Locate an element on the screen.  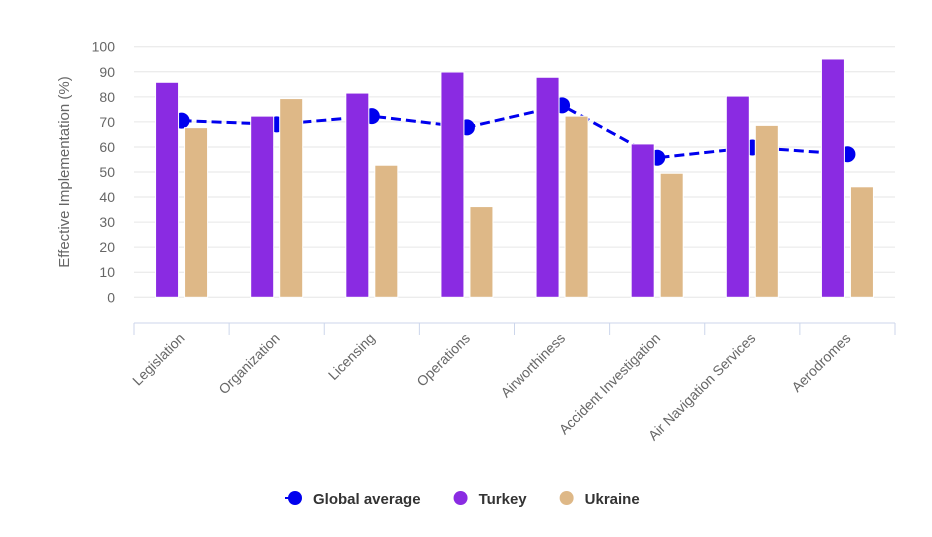
y-tick-label: 50 is located at coordinates (107, 172).